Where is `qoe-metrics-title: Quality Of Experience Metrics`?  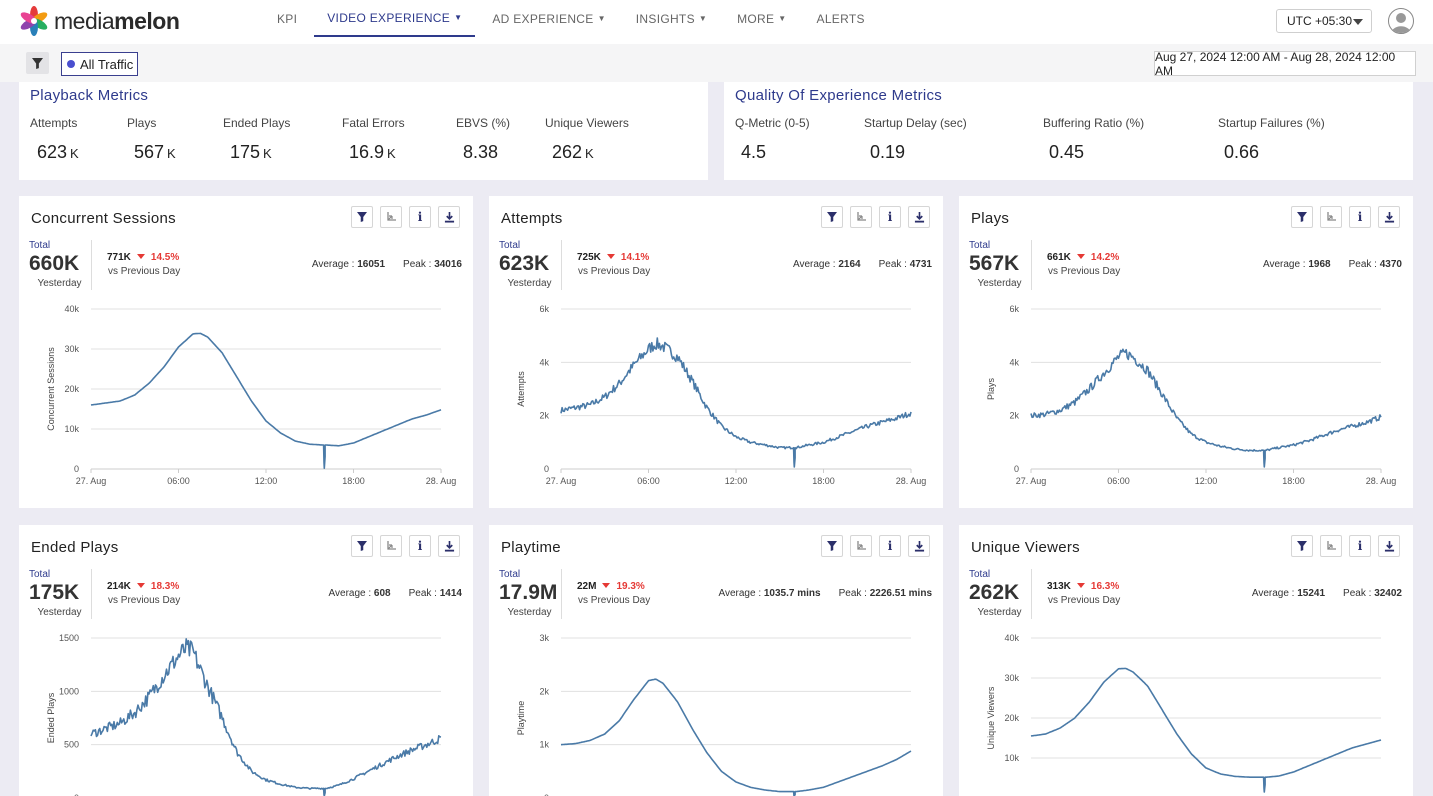
qoe-metrics-title: Quality Of Experience Metrics is located at coordinates (839, 95).